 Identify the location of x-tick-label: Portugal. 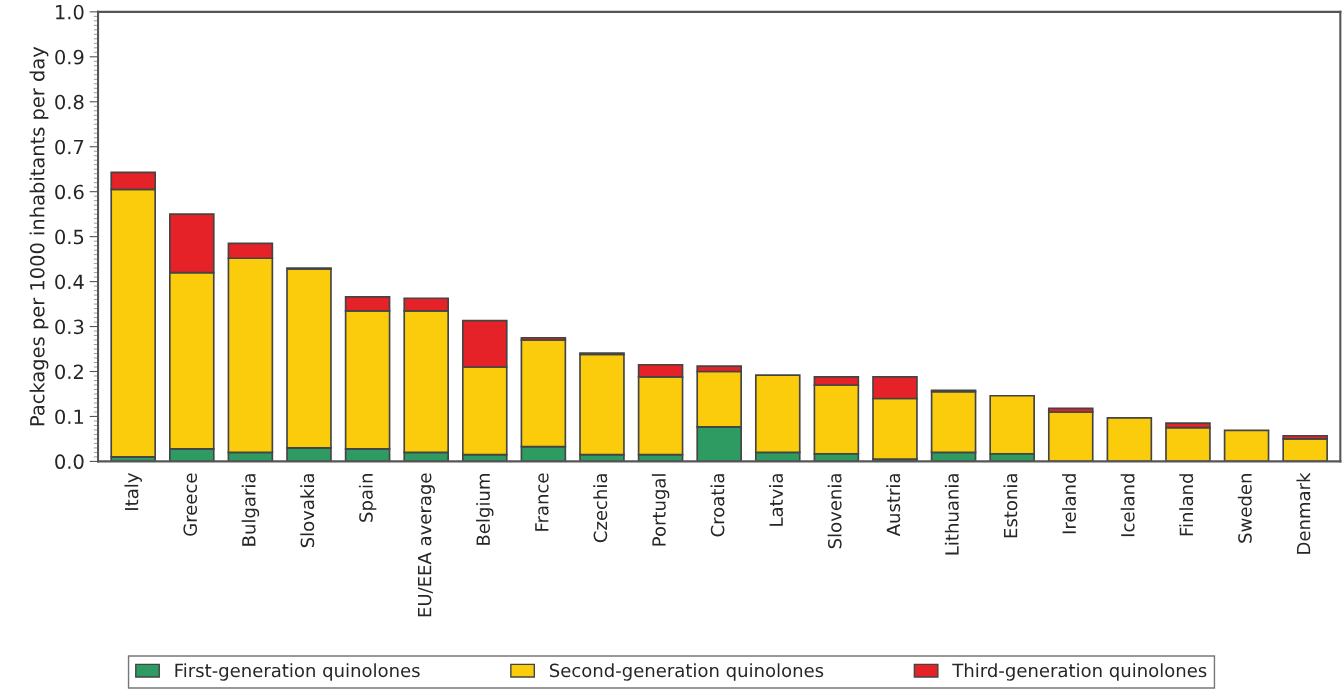
(660, 510).